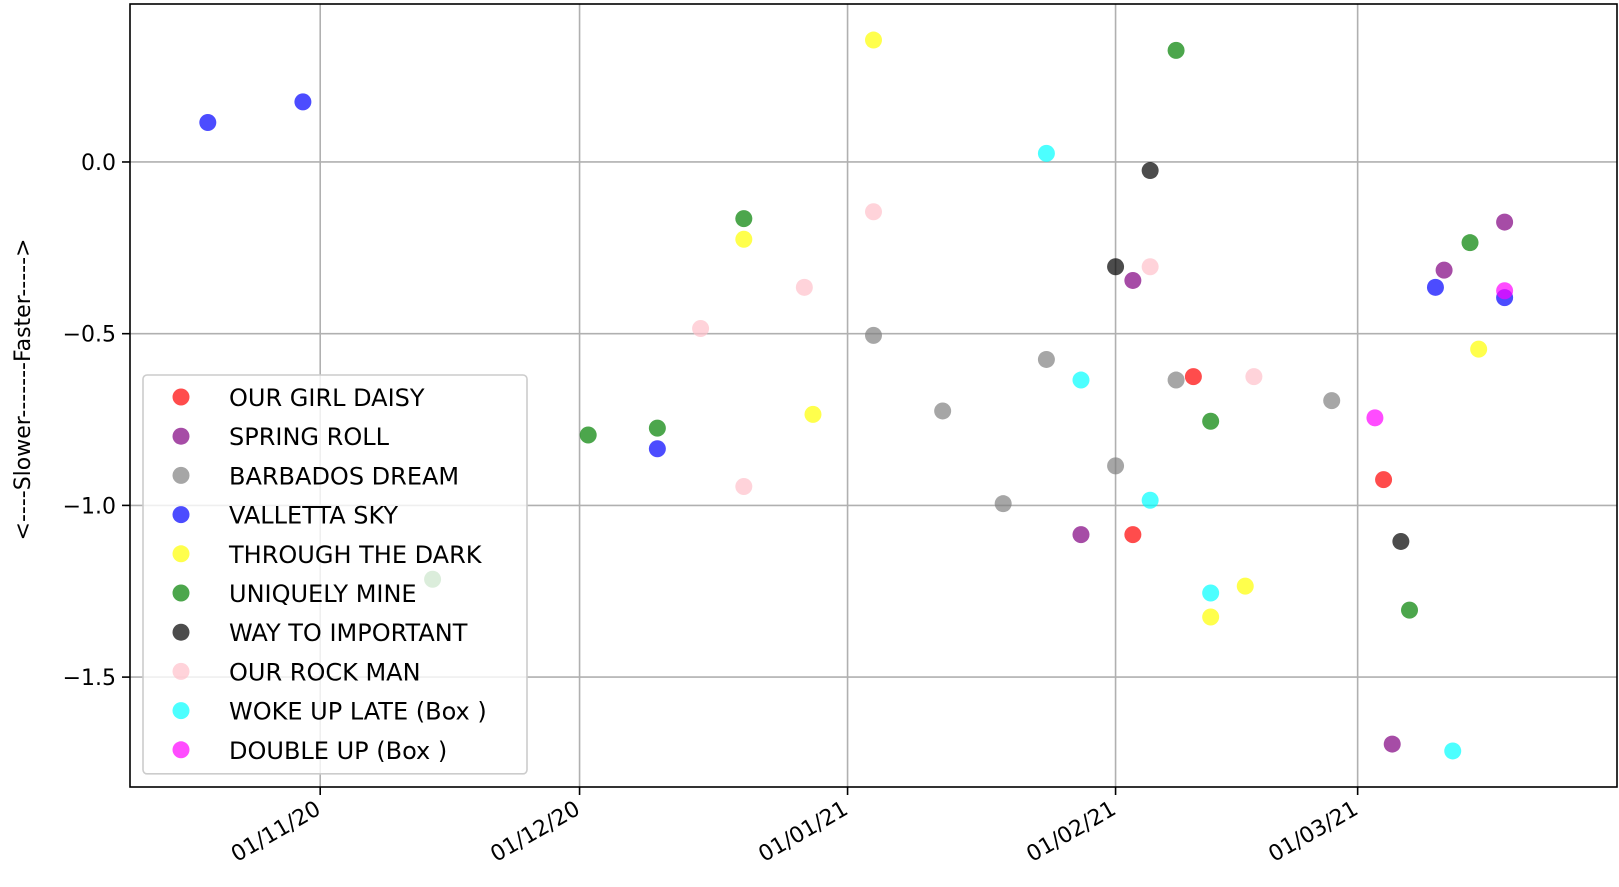 The image size is (1619, 887). Describe the element at coordinates (358, 712) in the screenshot. I see `legend-label: WOKE UP LATE (Box )` at that location.